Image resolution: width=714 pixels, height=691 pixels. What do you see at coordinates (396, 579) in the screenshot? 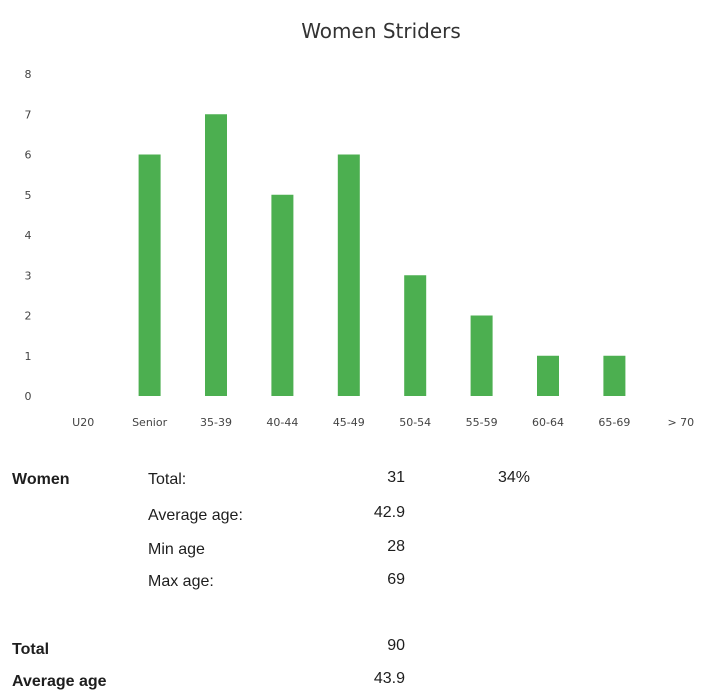
I see `max-age-value: 69` at bounding box center [396, 579].